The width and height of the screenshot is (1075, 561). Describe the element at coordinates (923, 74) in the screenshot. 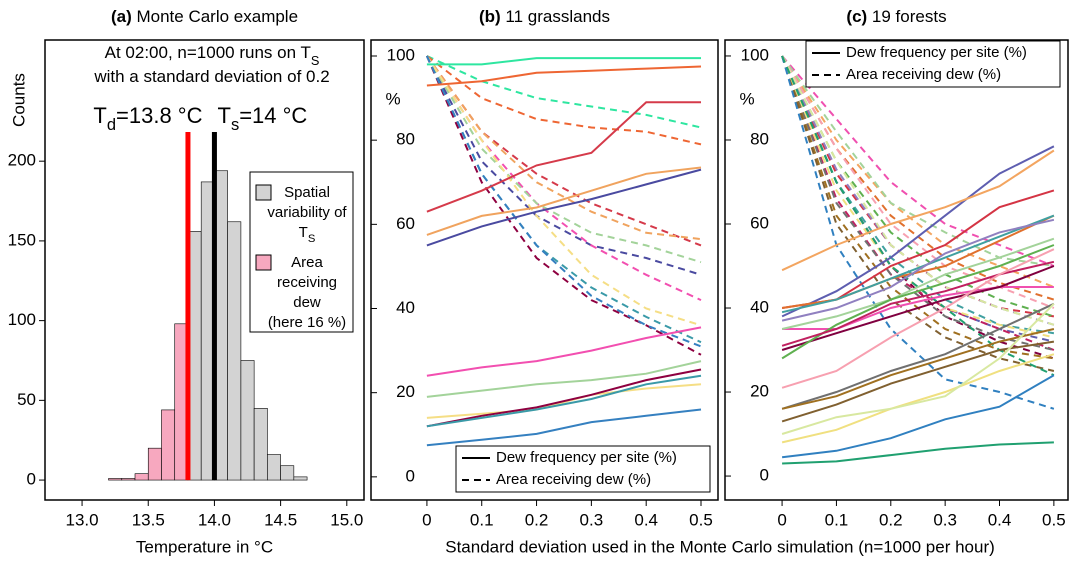

I see `legend-label: Area receiving dew (%)` at that location.